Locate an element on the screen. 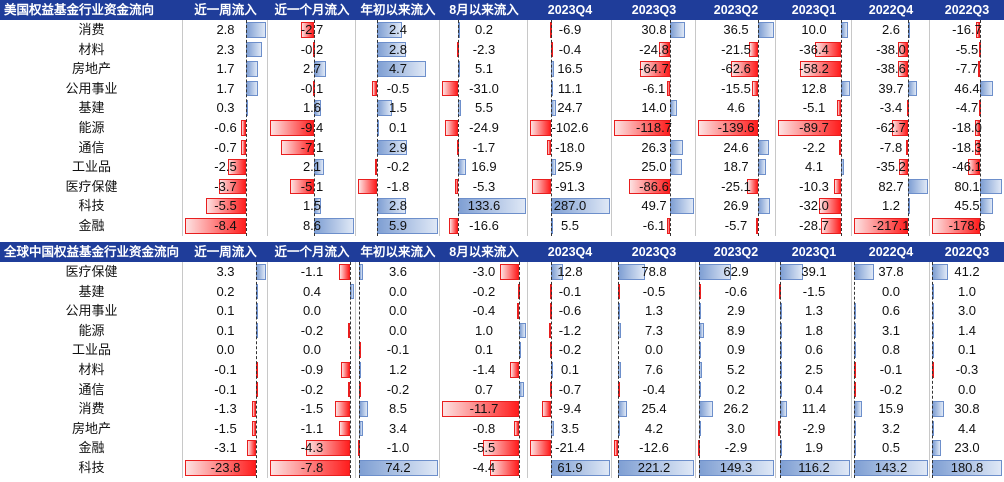 The image size is (1004, 482). row-label: 房地产 is located at coordinates (91, 69).